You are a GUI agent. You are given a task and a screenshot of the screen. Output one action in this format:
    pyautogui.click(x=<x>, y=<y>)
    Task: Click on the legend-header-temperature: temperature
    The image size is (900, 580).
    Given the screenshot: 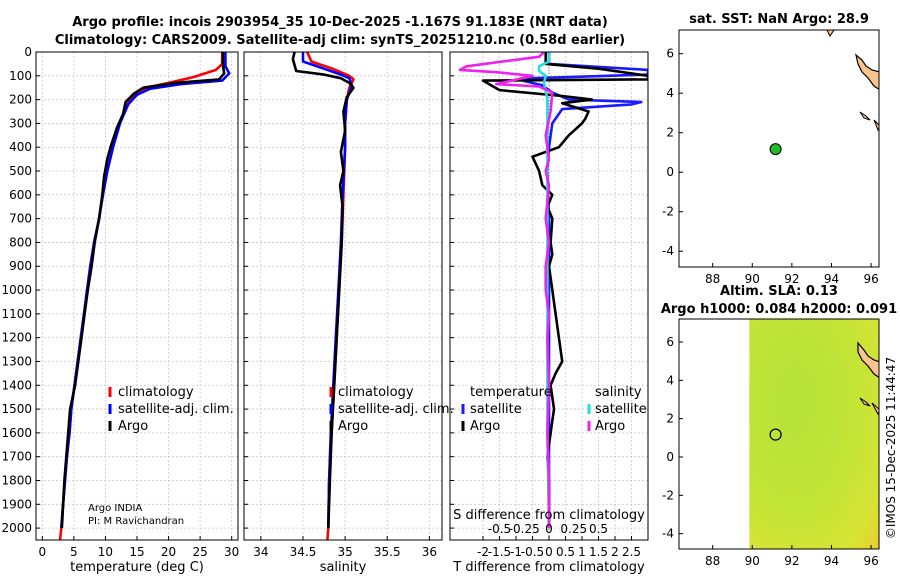 What is the action you would take?
    pyautogui.click(x=511, y=392)
    